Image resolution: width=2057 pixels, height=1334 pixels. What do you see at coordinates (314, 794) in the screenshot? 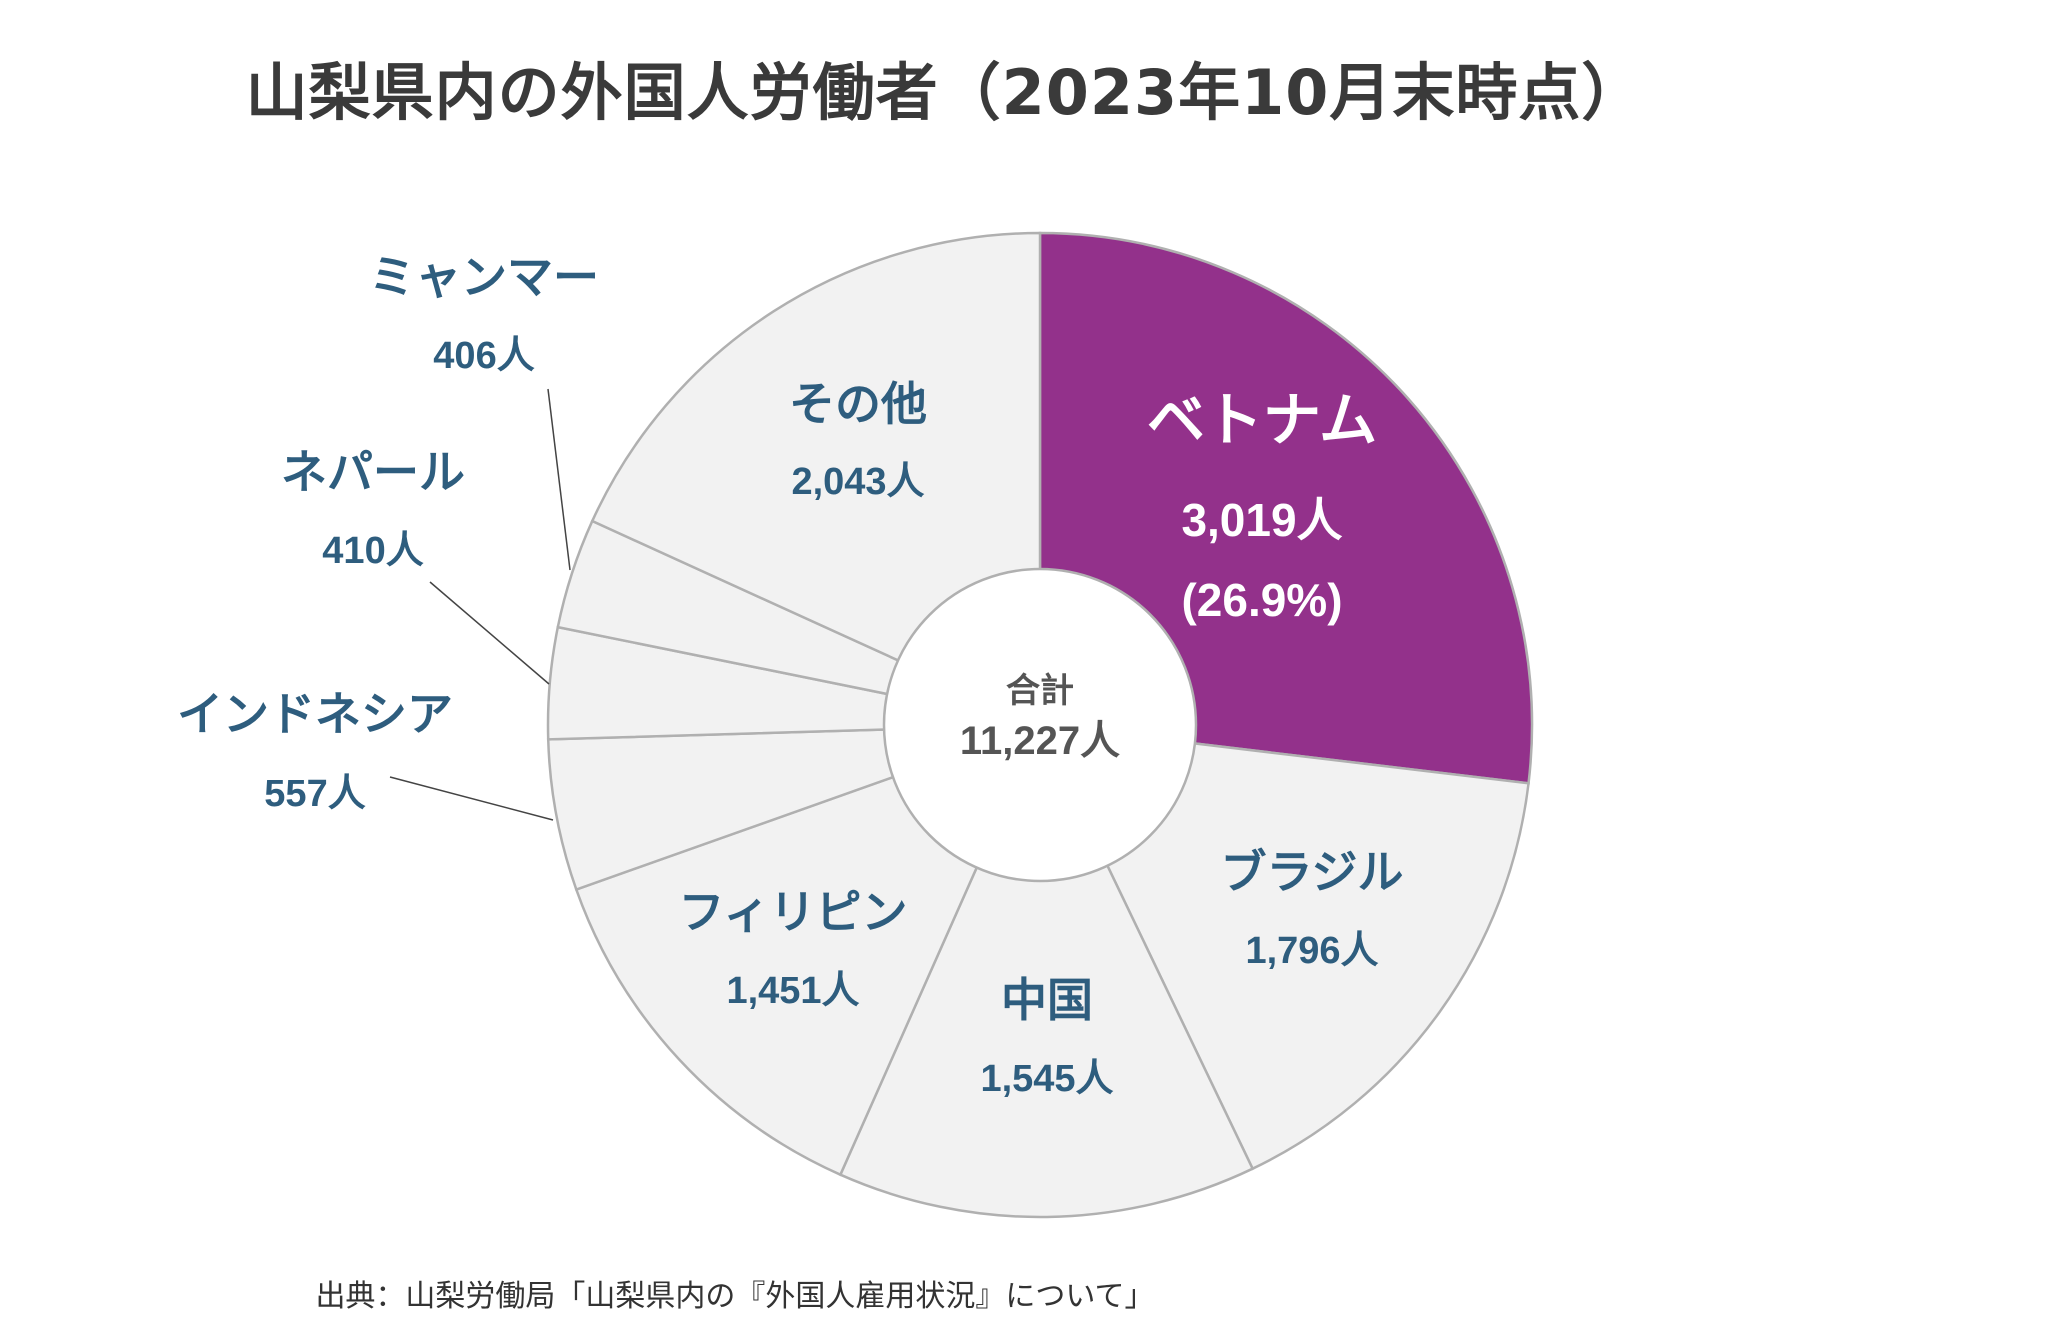
I see `slice-value-label: 557人` at bounding box center [314, 794].